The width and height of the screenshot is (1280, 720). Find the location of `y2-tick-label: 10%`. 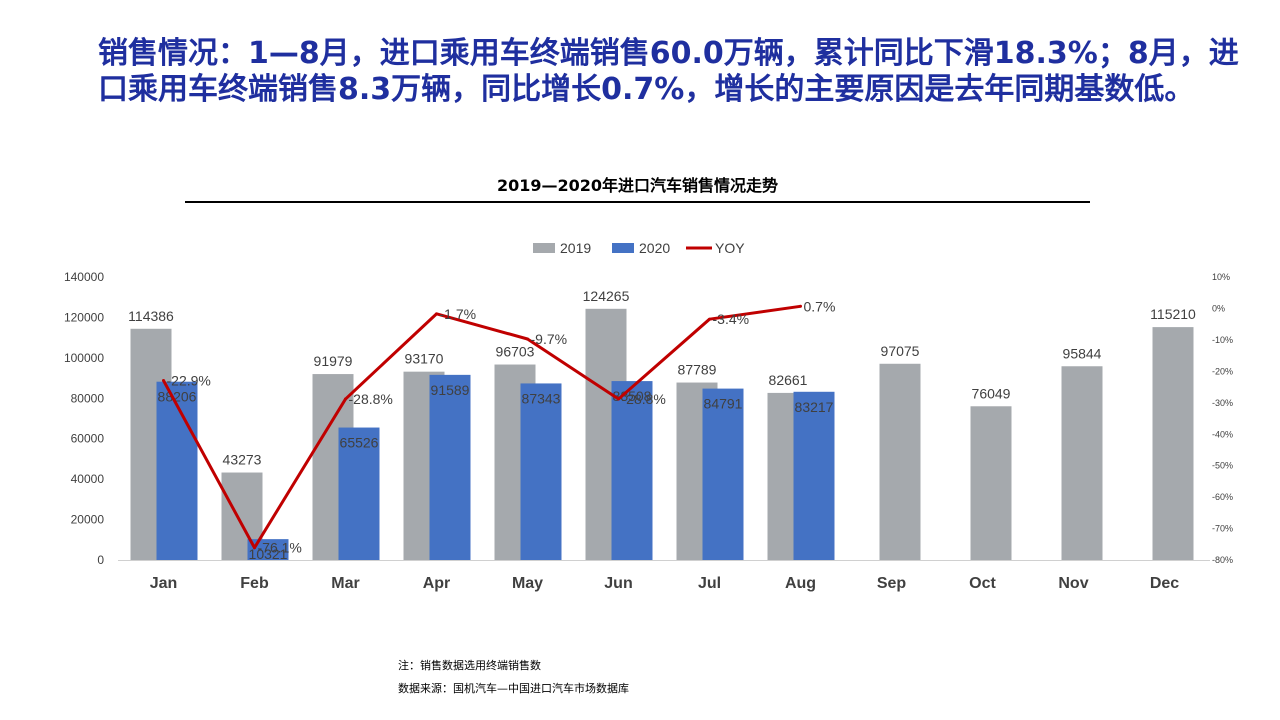

y2-tick-label: 10% is located at coordinates (1221, 277).